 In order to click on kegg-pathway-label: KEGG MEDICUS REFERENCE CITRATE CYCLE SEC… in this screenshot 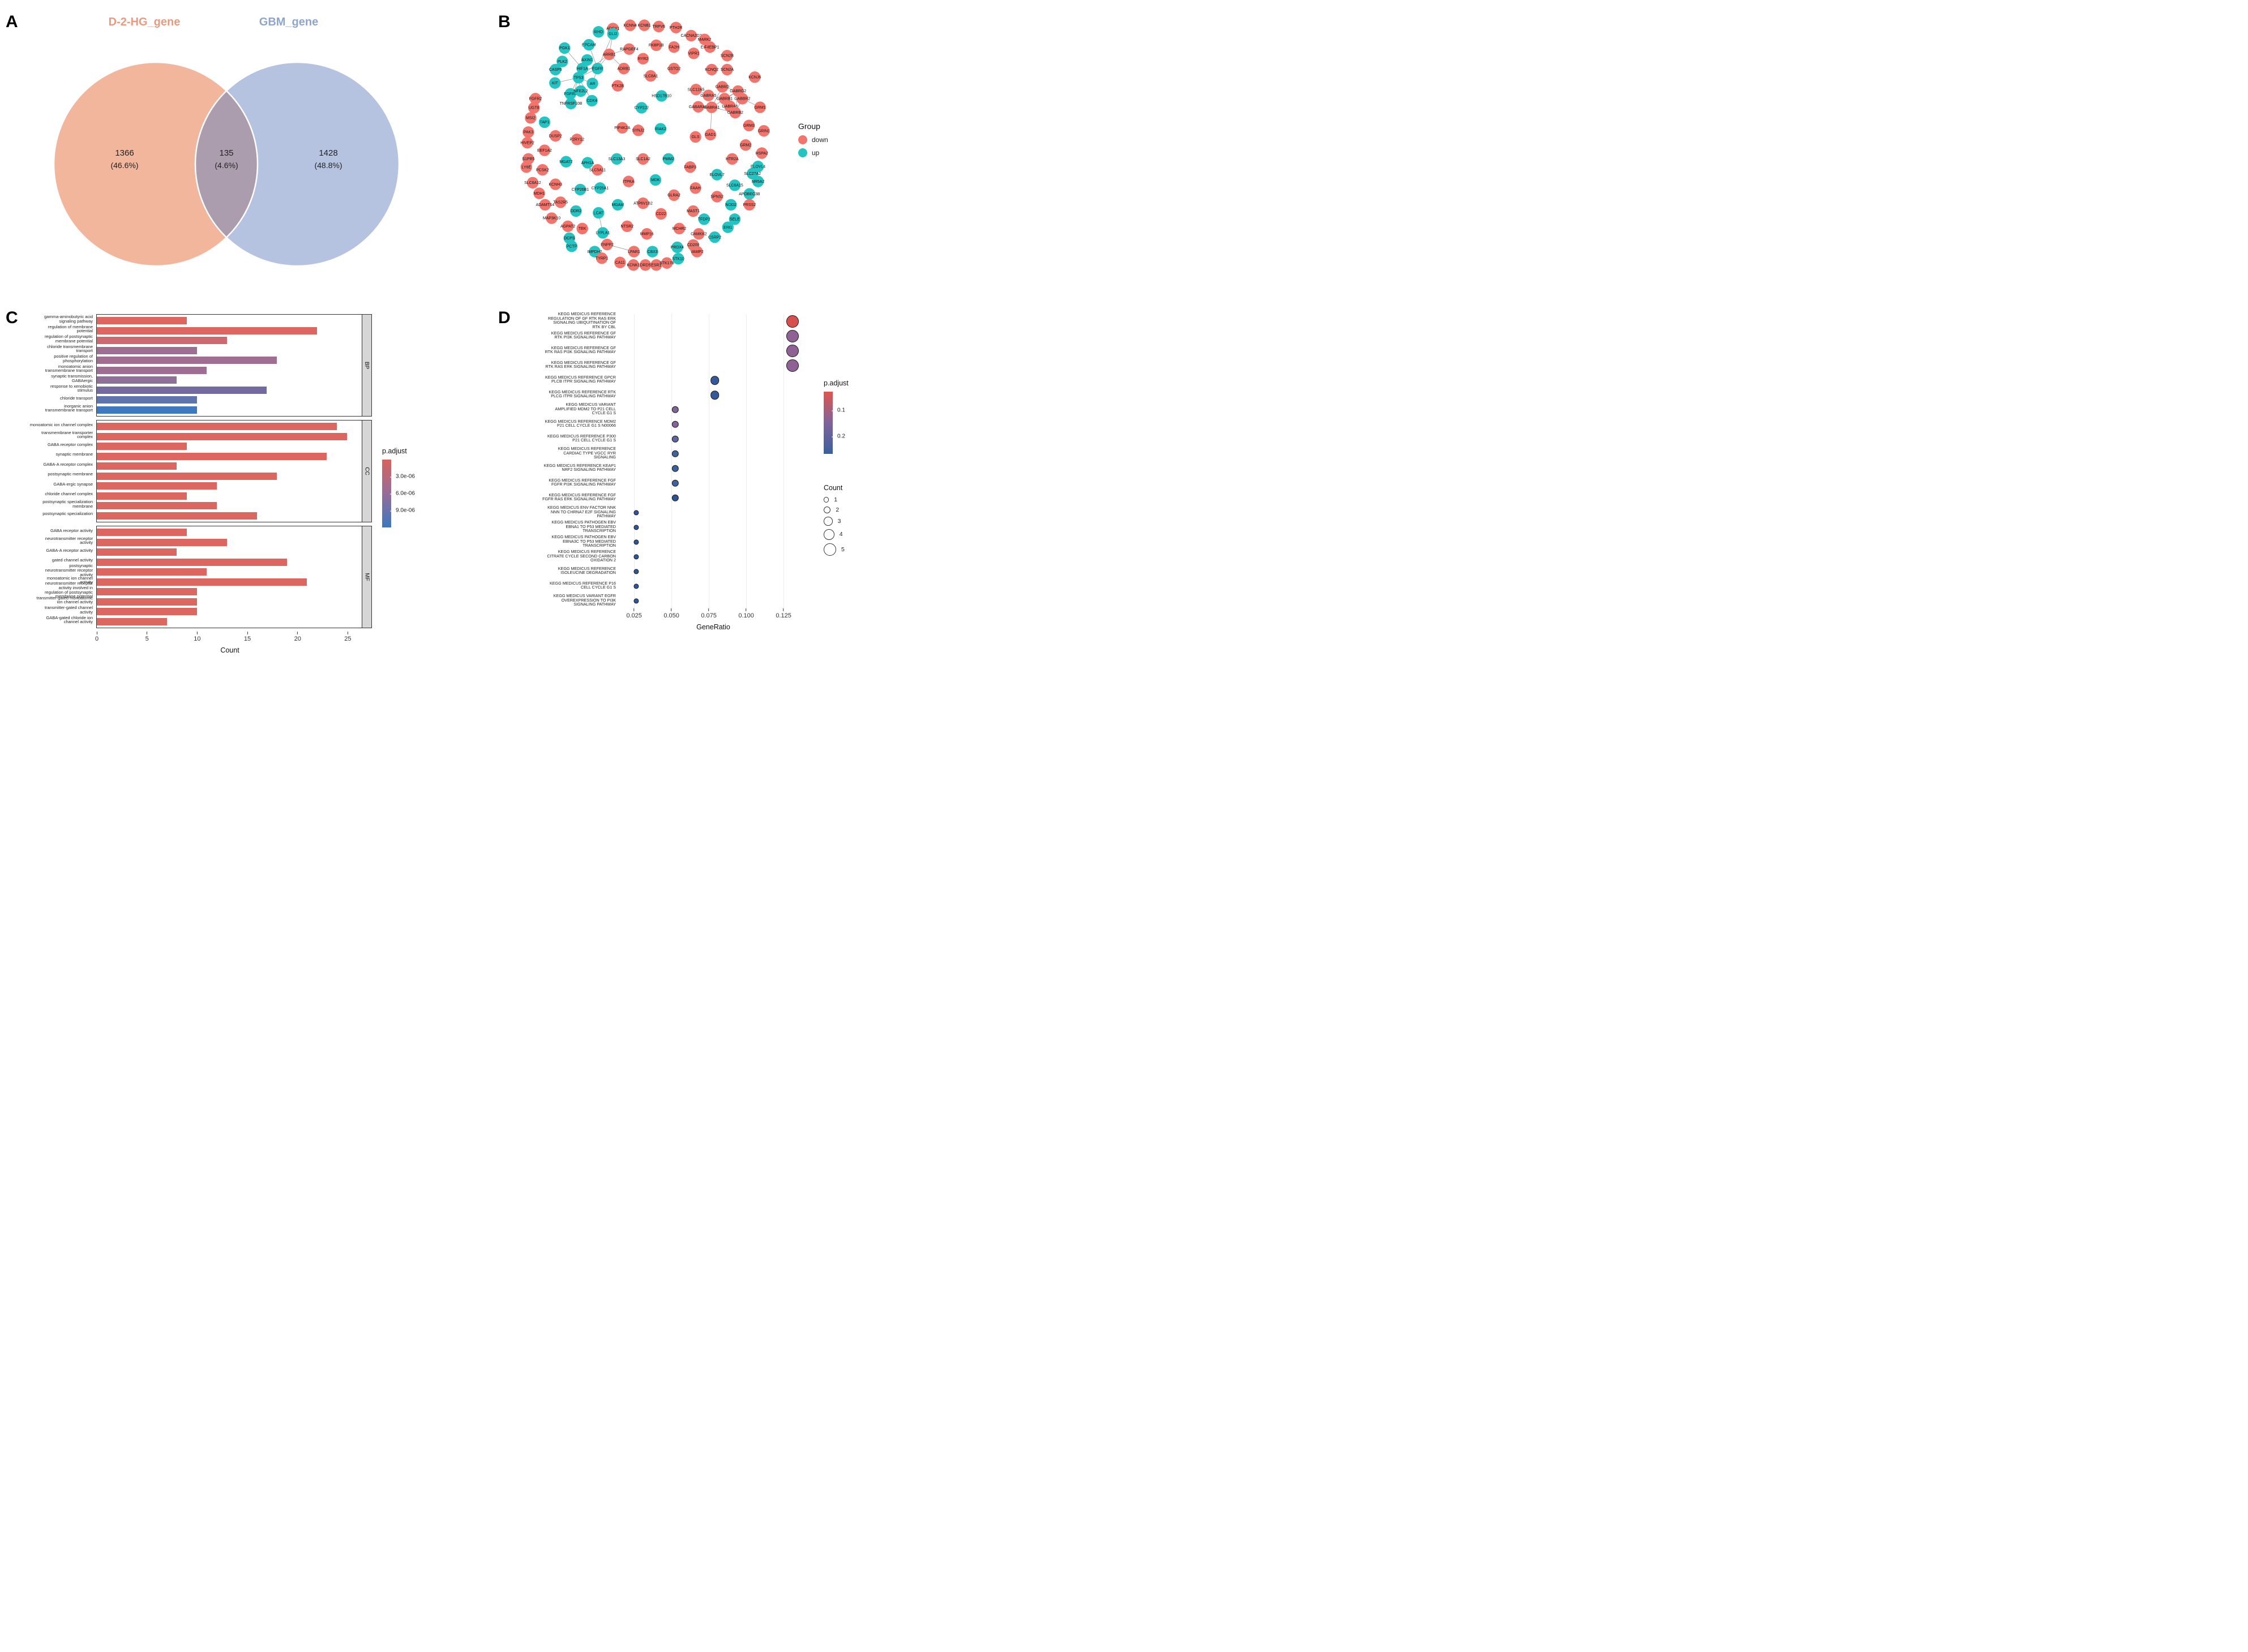, I will do `click(581, 555)`.